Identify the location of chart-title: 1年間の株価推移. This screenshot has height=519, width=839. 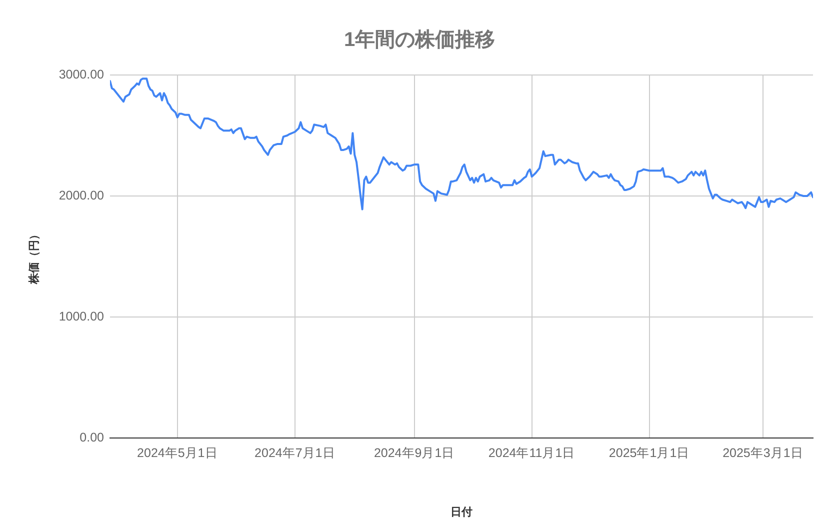
(419, 40).